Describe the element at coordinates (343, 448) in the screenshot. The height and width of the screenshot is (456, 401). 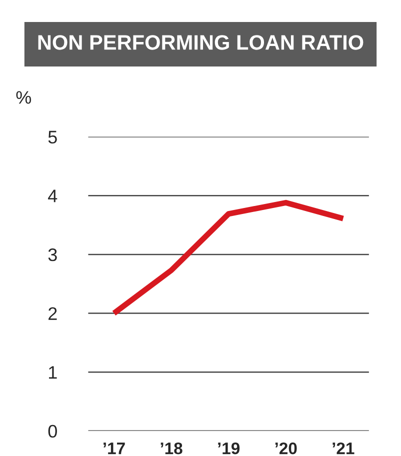
I see `x-tick-label: ’21` at that location.